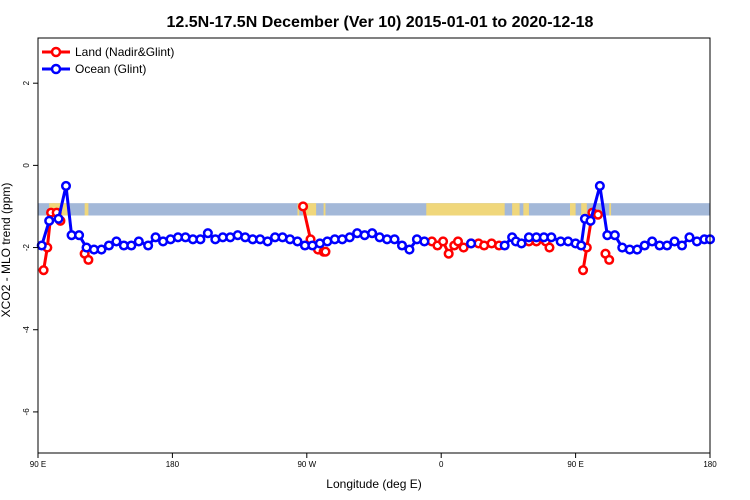  I want to click on ocean-band, so click(374, 209).